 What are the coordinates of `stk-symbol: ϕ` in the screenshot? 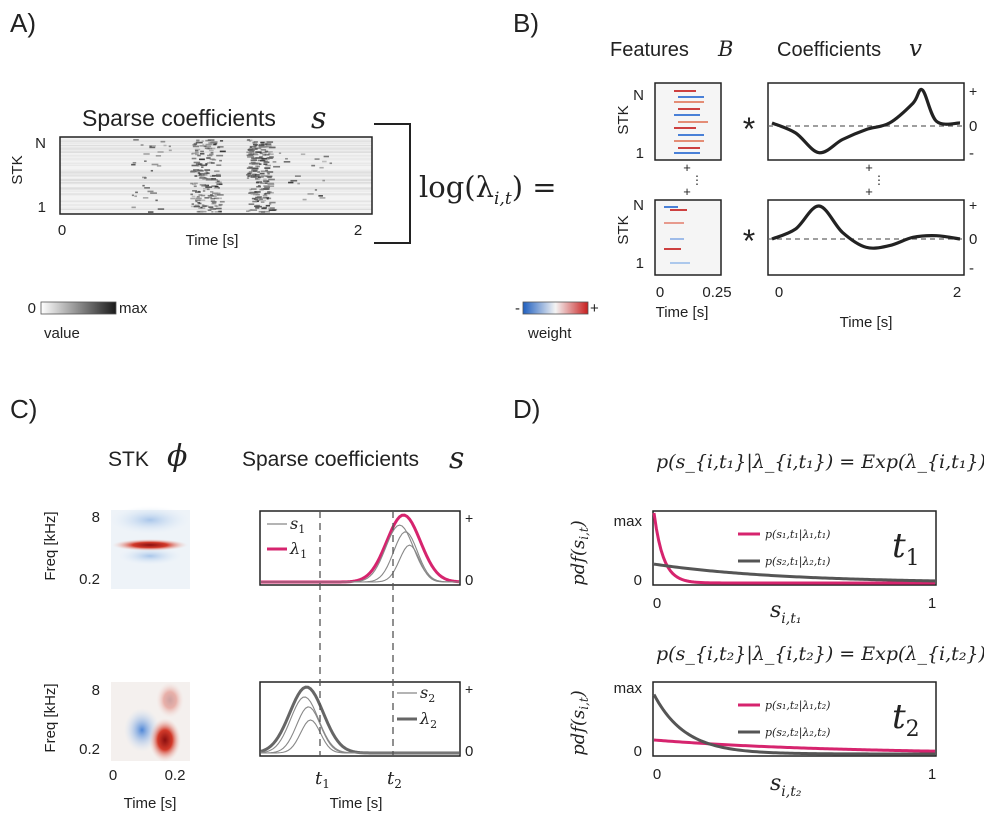 It's located at (177, 456).